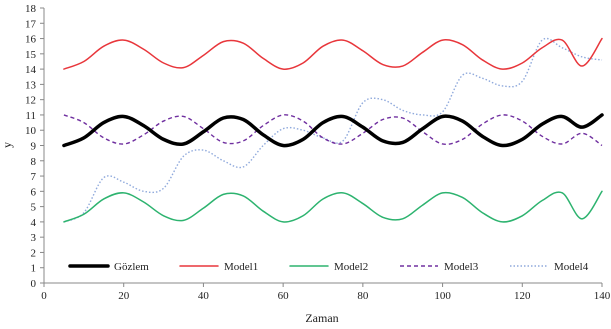  What do you see at coordinates (31, 85) in the screenshot?
I see `y-tick-label: 13` at bounding box center [31, 85].